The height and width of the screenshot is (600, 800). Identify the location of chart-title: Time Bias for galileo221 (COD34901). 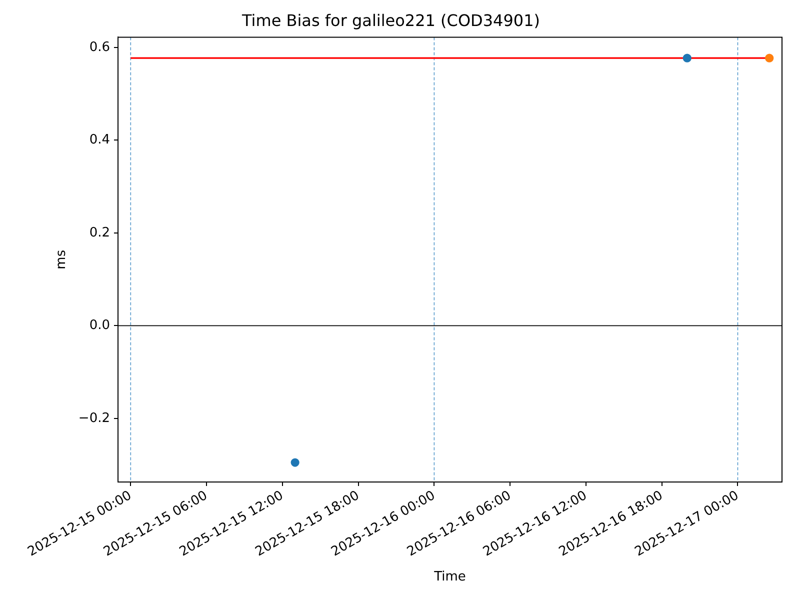
(390, 20).